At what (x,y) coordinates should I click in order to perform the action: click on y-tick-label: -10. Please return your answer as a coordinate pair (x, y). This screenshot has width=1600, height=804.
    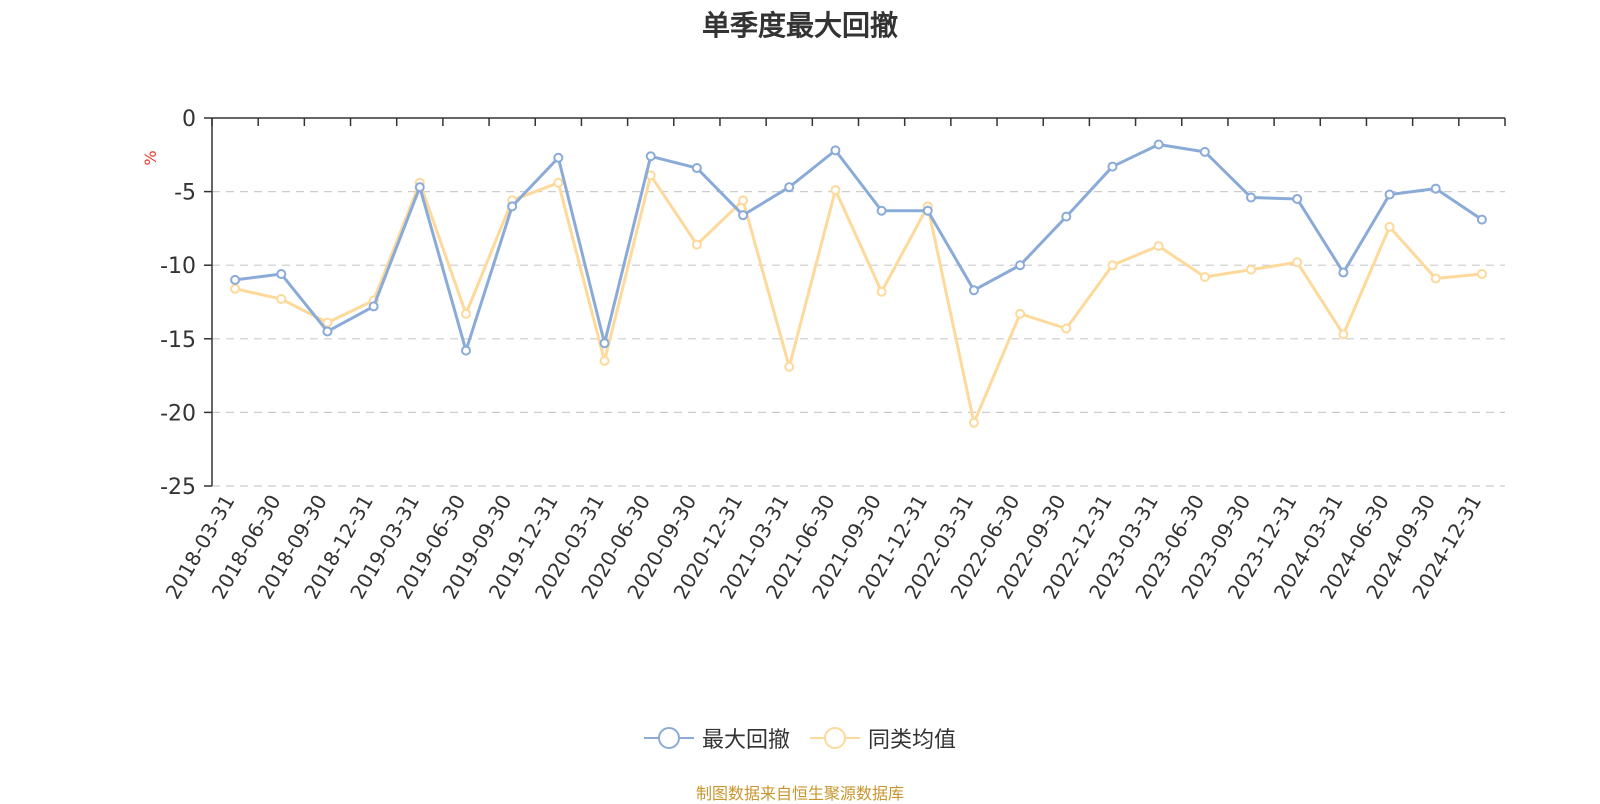
    Looking at the image, I should click on (178, 266).